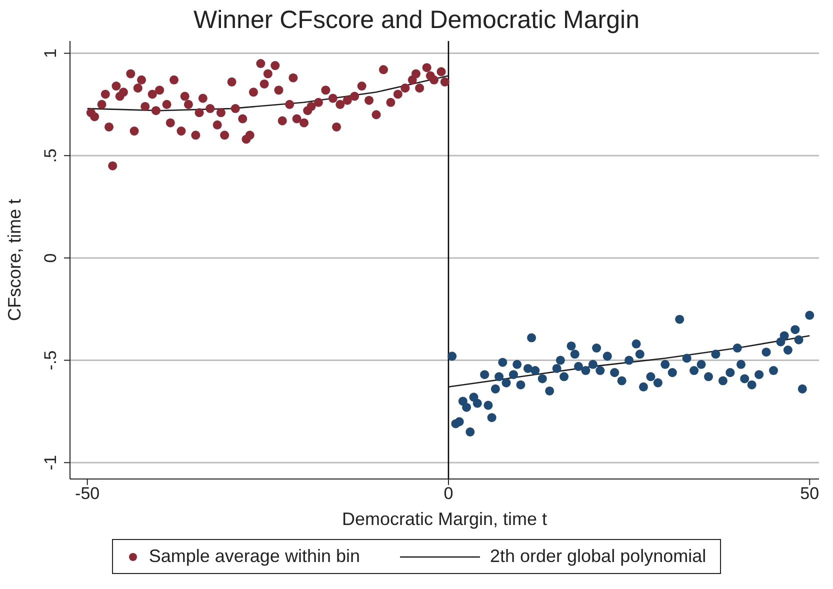 This screenshot has height=589, width=833. Describe the element at coordinates (50, 155) in the screenshot. I see `y-tick-label: .5` at that location.